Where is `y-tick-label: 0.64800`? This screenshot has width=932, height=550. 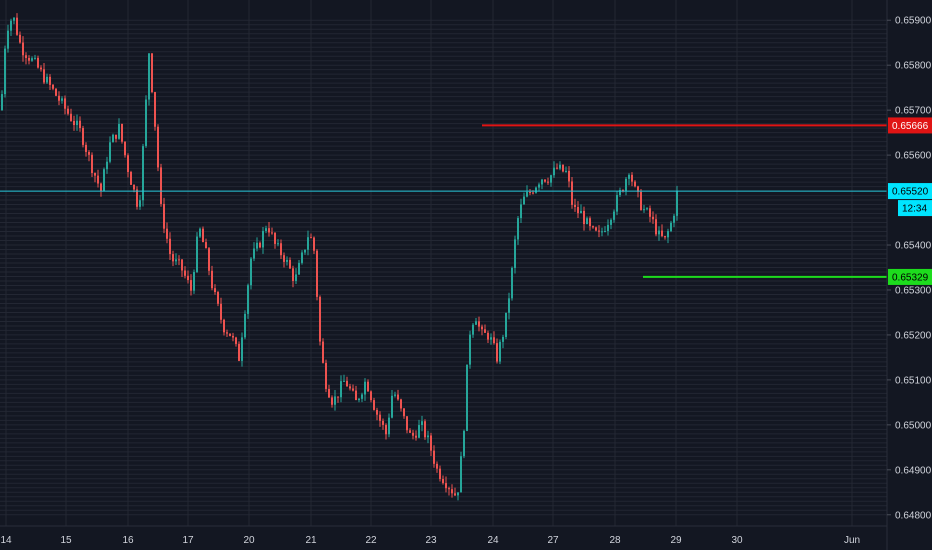
y-tick-label: 0.64800 is located at coordinates (913, 515).